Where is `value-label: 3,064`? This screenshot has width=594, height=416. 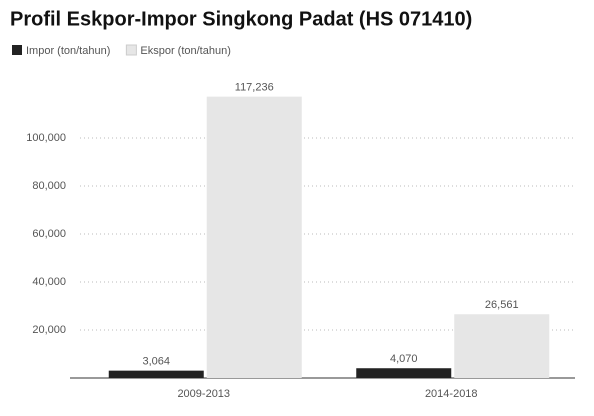 value-label: 3,064 is located at coordinates (156, 362).